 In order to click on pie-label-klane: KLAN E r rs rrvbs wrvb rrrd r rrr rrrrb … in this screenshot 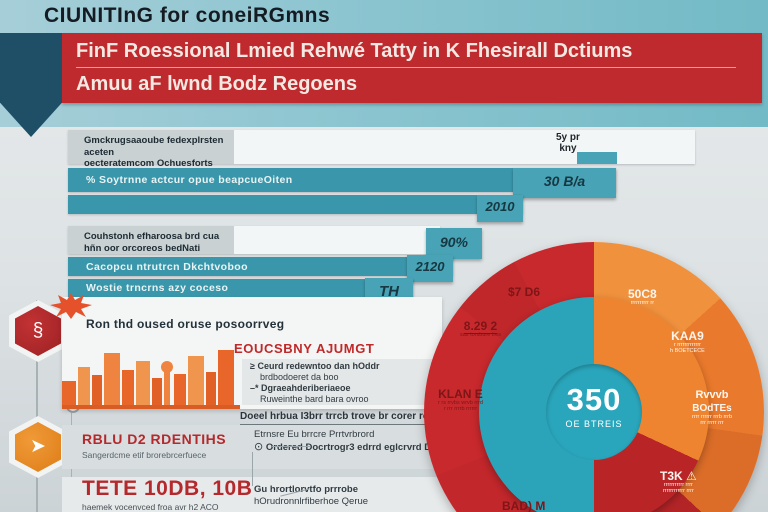, I will do `click(460, 399)`.